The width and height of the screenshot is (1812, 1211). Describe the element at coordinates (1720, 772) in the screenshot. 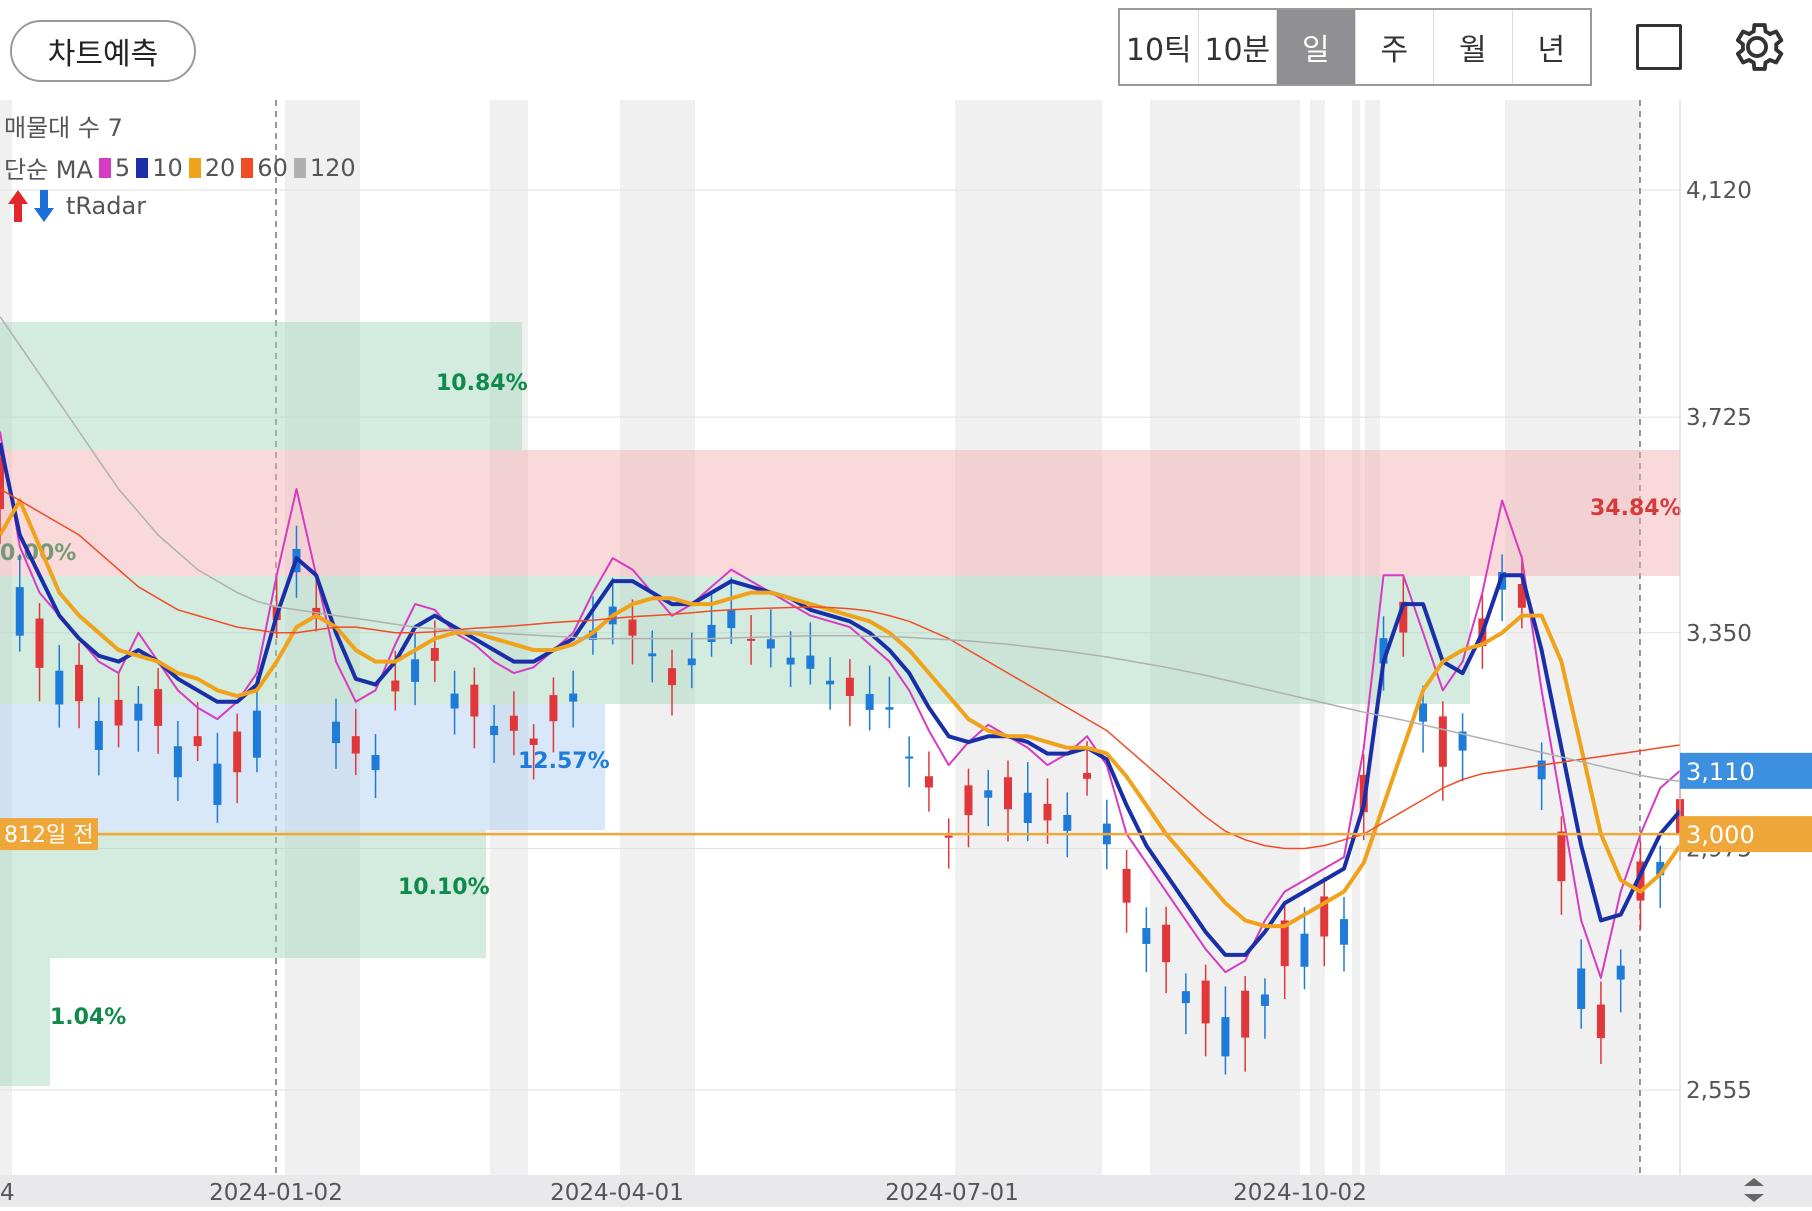

I see `current-price-label: 3,110` at that location.